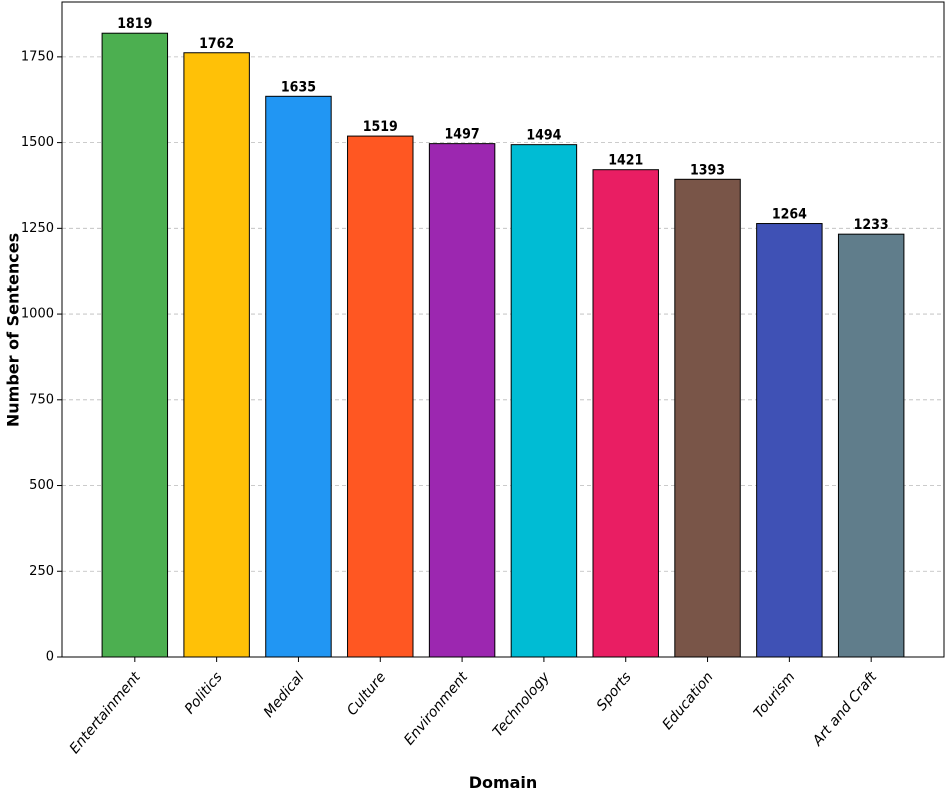 This screenshot has width=945, height=799. Describe the element at coordinates (503, 782) in the screenshot. I see `x-axis-label: Domain` at that location.